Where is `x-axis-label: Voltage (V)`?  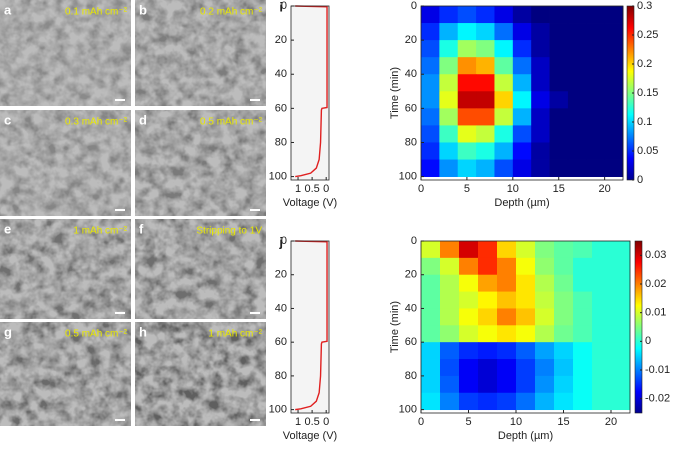 x-axis-label: Voltage (V) is located at coordinates (310, 436).